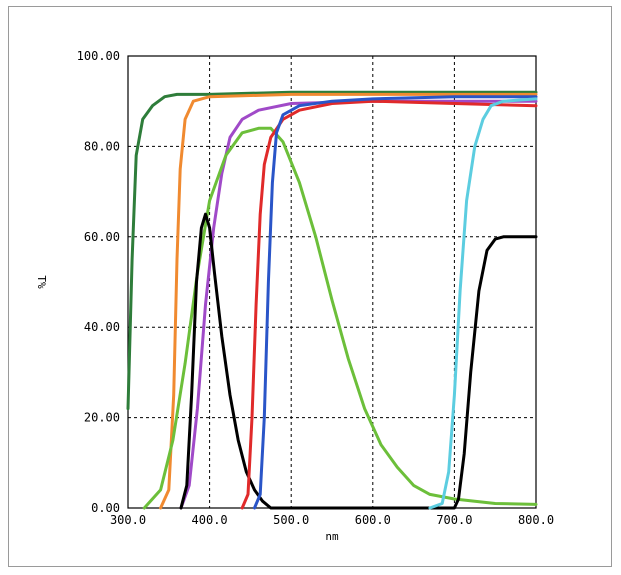 The image size is (621, 575). I want to click on y-tick-label: 100.00, so click(98, 56).